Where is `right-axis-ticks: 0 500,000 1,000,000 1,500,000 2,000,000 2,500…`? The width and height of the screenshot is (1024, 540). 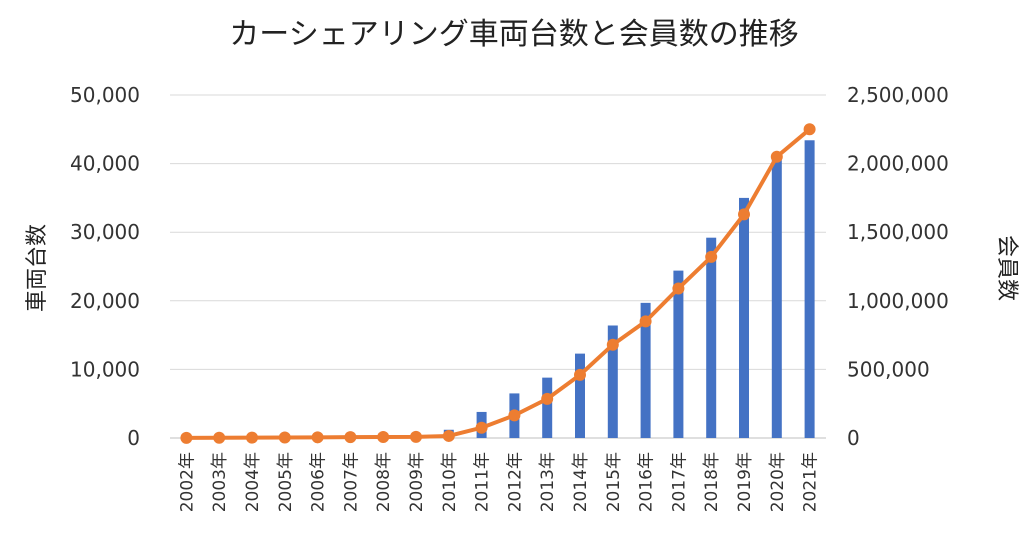
right-axis-ticks: 0 500,000 1,000,000 1,500,000 2,000,000 2,500… is located at coordinates (898, 266).